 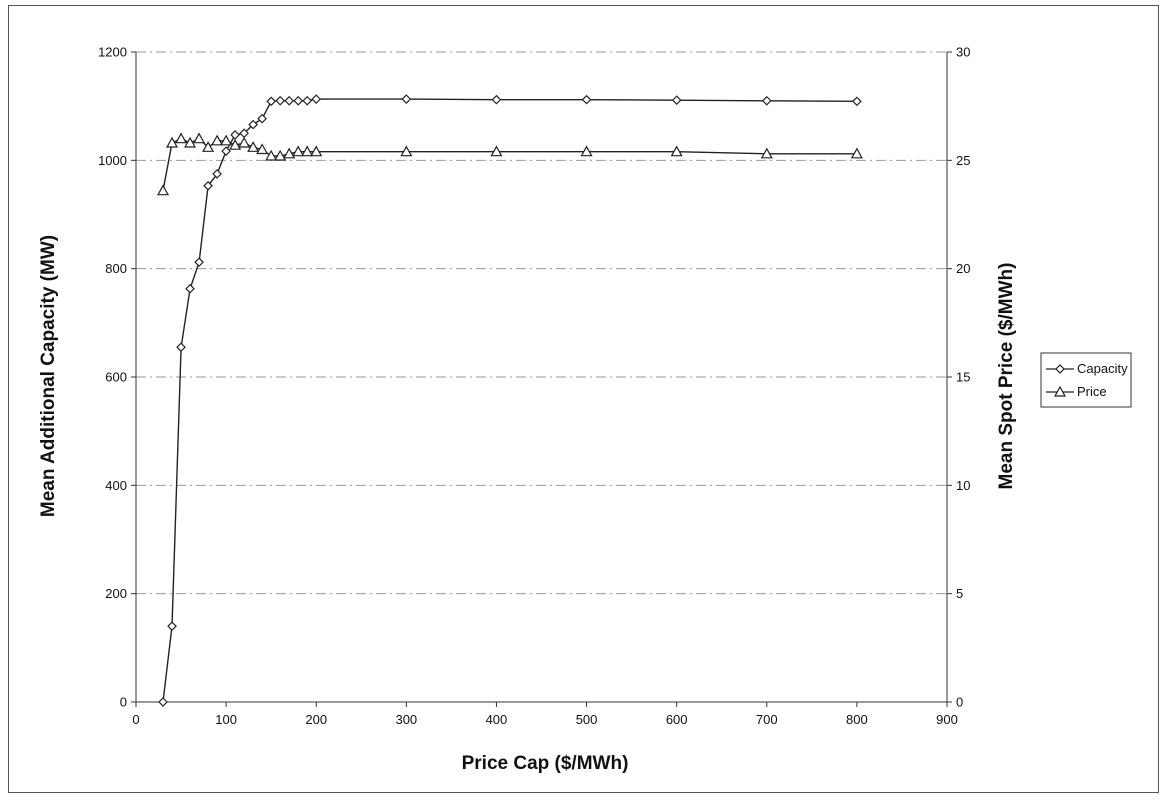 I want to click on x-tick-label-300: 300, so click(x=406, y=719).